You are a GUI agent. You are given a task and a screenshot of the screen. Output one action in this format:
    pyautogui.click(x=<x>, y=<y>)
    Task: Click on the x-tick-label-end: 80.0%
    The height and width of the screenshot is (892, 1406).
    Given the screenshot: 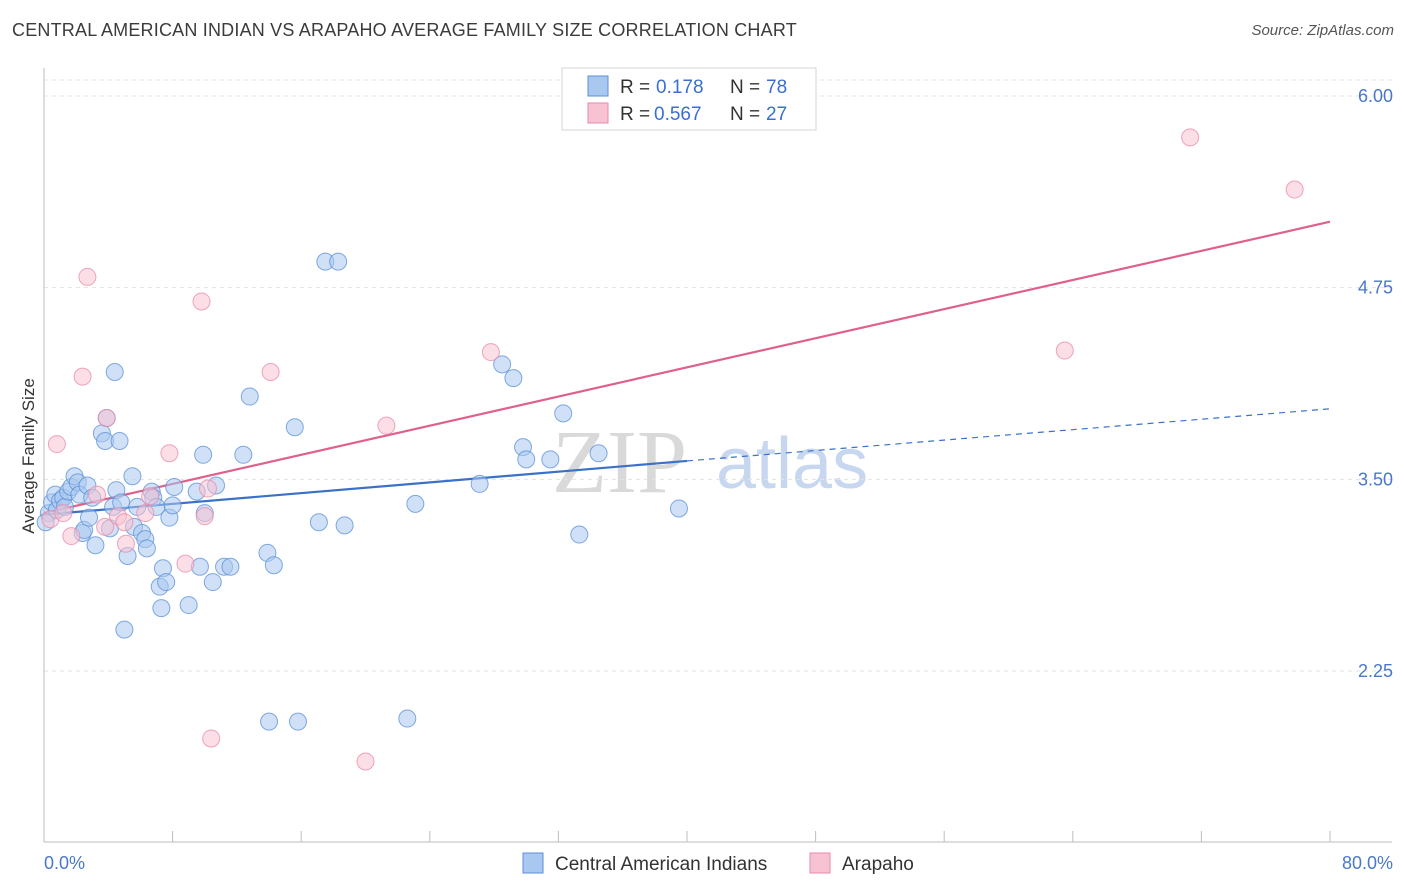 What is the action you would take?
    pyautogui.click(x=1367, y=863)
    